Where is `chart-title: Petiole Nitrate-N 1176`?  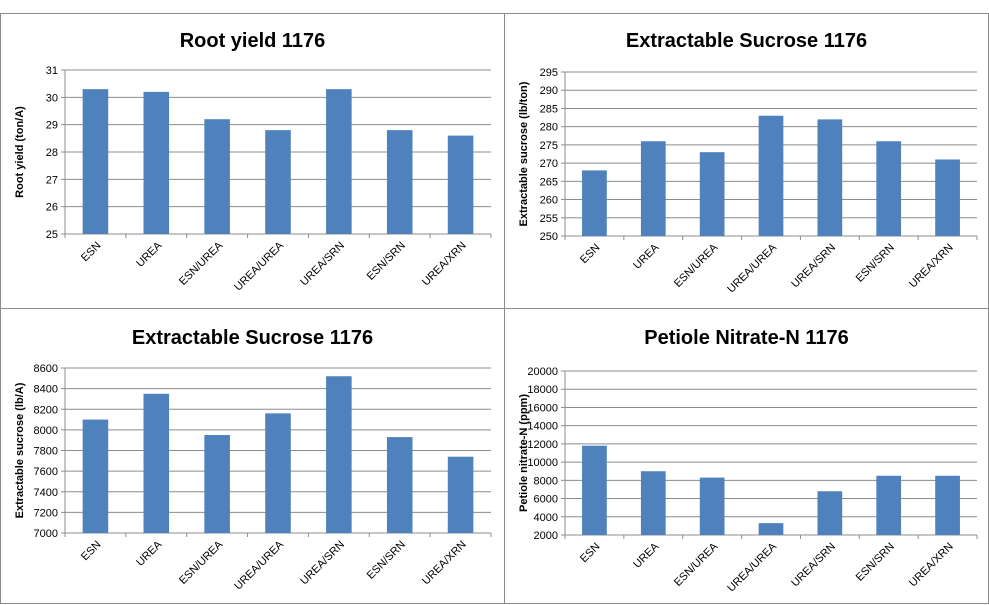
chart-title: Petiole Nitrate-N 1176 is located at coordinates (746, 338).